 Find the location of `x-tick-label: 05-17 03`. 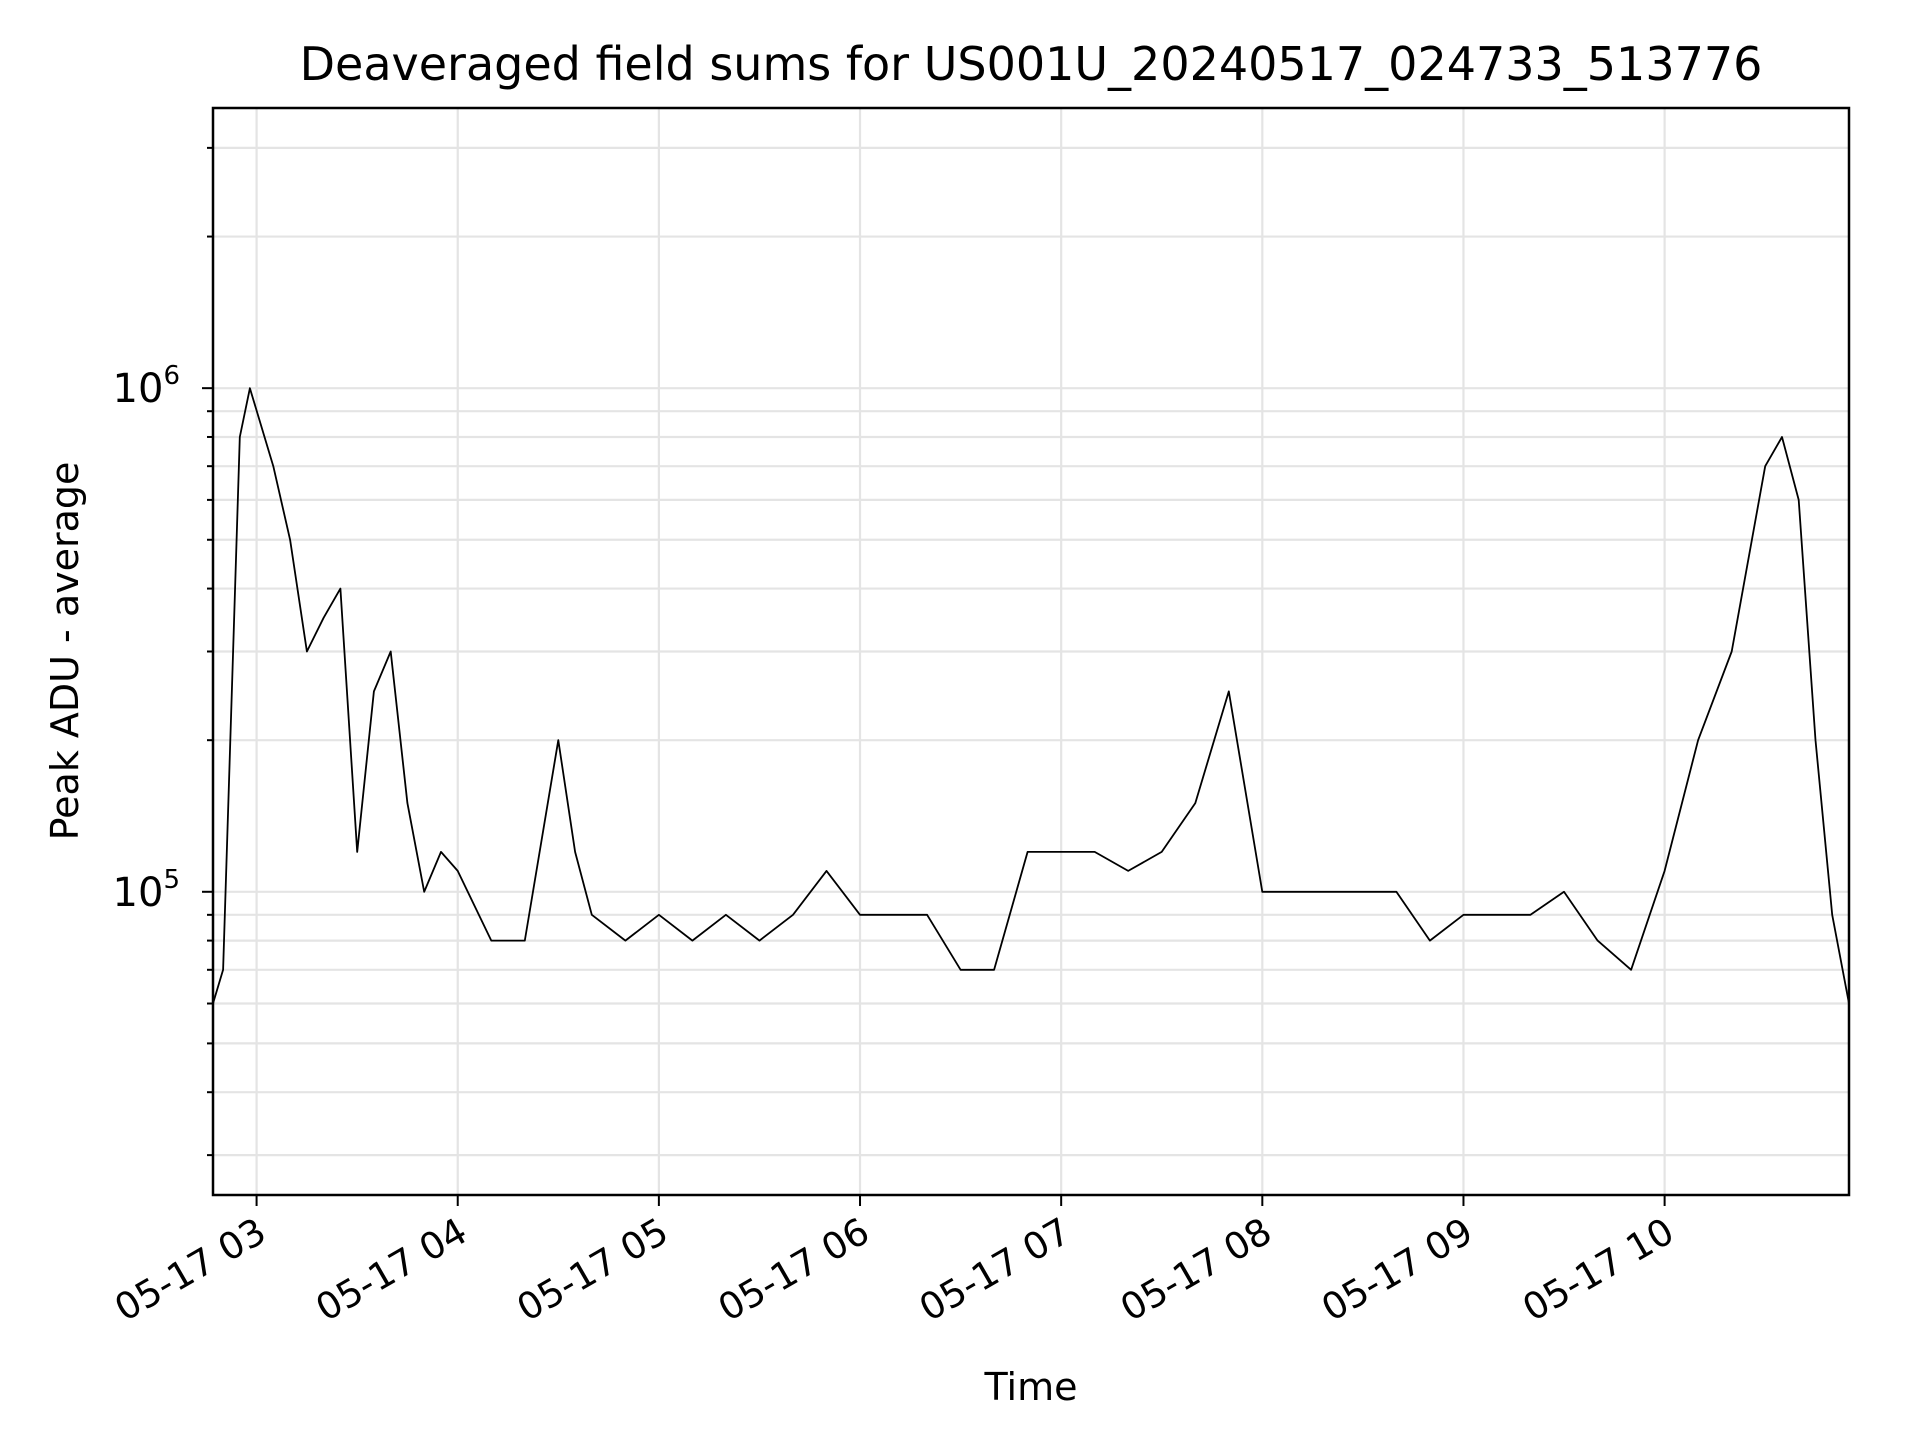

x-tick-label: 05-17 03 is located at coordinates (191, 1270).